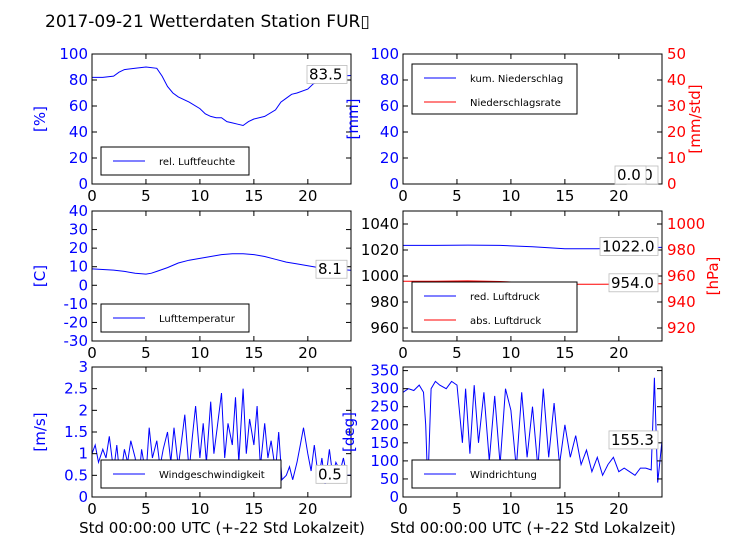  Describe the element at coordinates (632, 283) in the screenshot. I see `value-annotation: 954.0` at that location.